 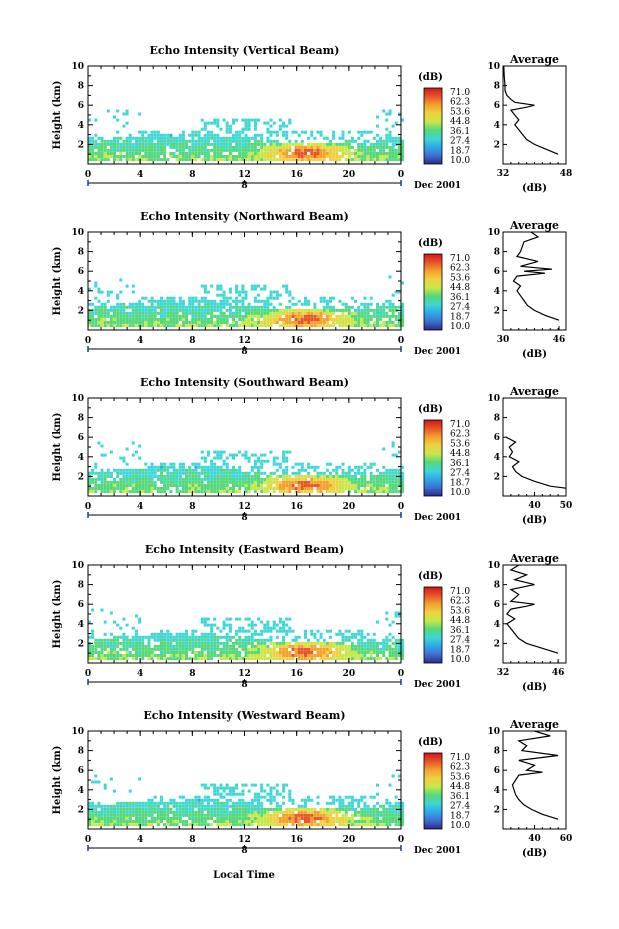 I want to click on x-tick-label: 0, so click(x=401, y=507).